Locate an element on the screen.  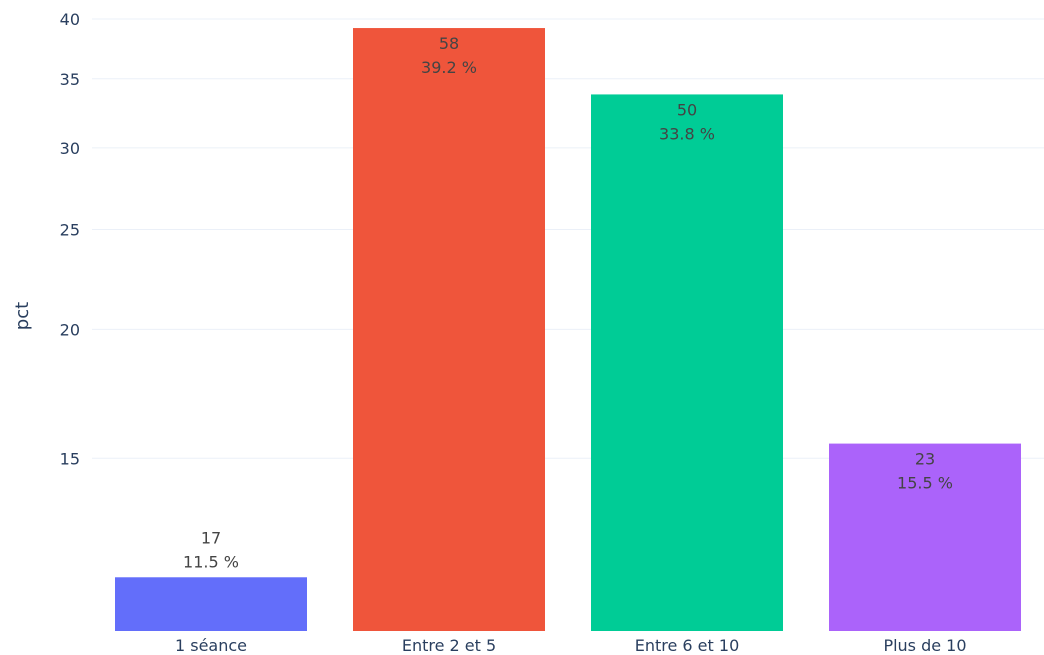
x-tick-label: Plus de 10 is located at coordinates (924, 645).